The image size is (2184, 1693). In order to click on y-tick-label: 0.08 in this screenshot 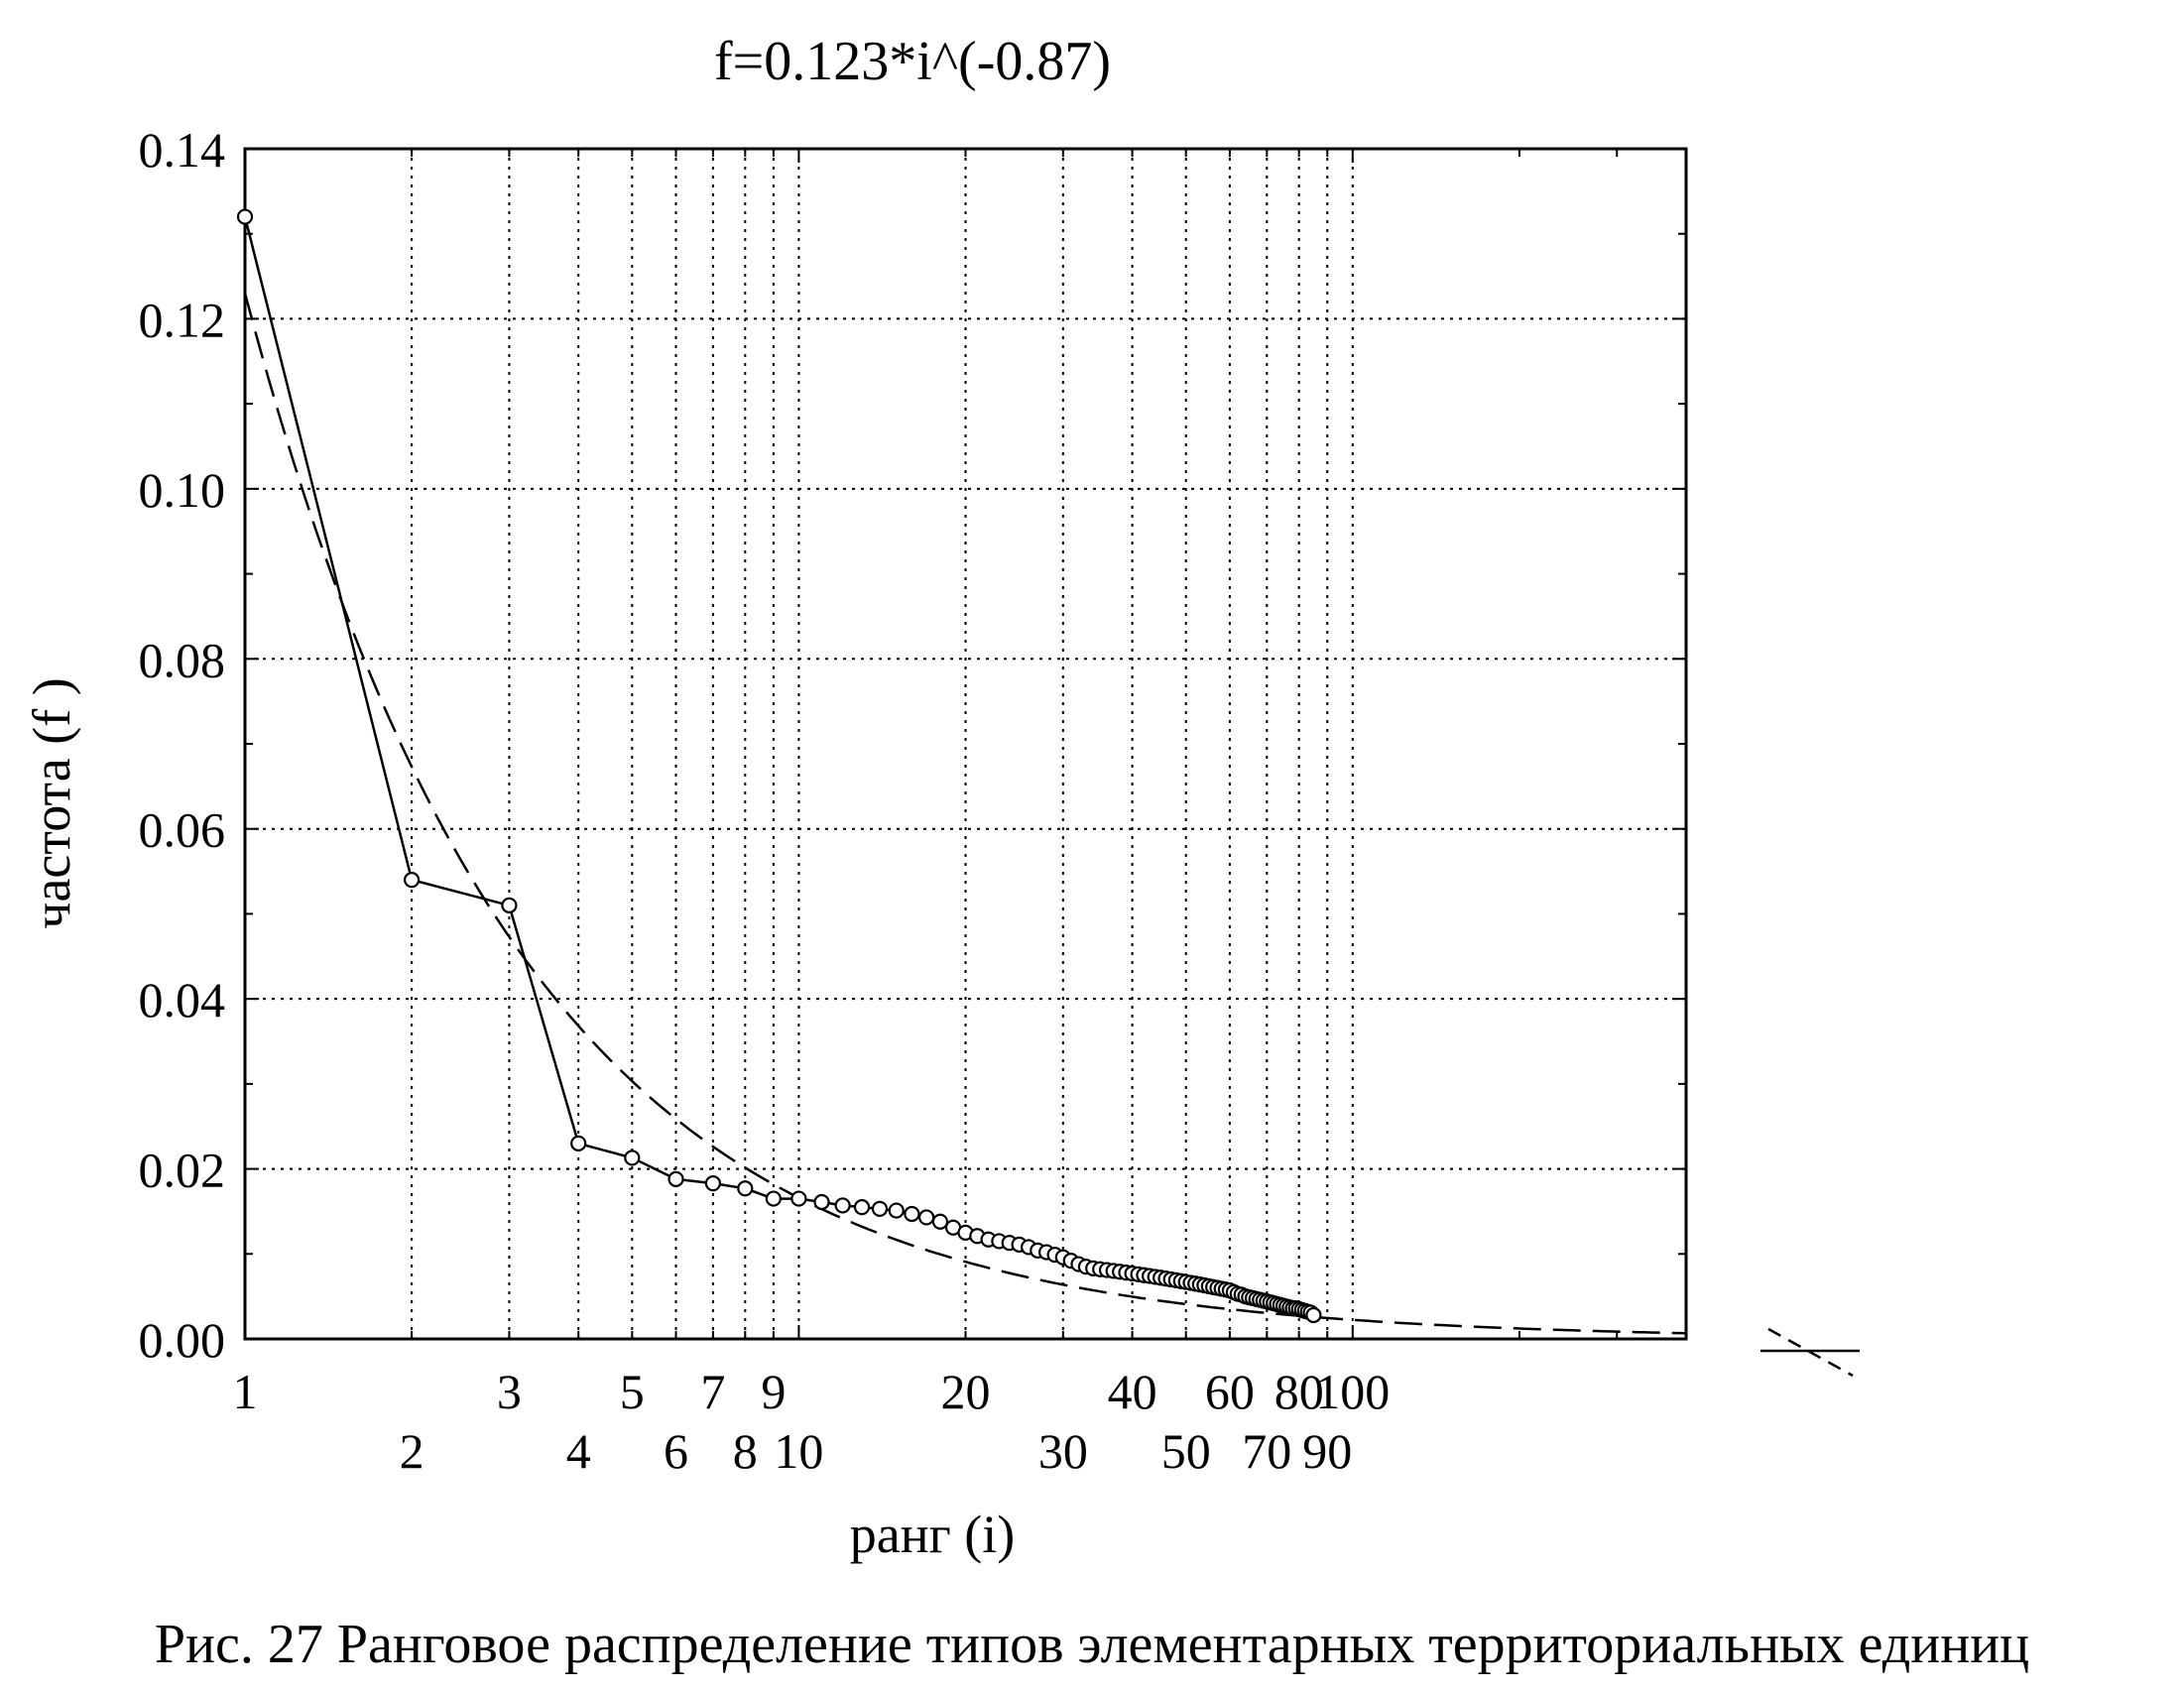, I will do `click(182, 659)`.